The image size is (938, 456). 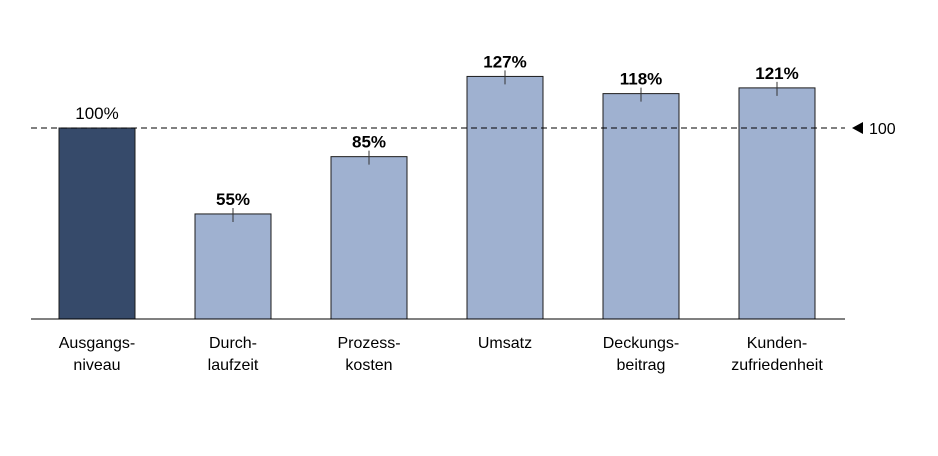 I want to click on category-label: Deckungs-, so click(x=641, y=343).